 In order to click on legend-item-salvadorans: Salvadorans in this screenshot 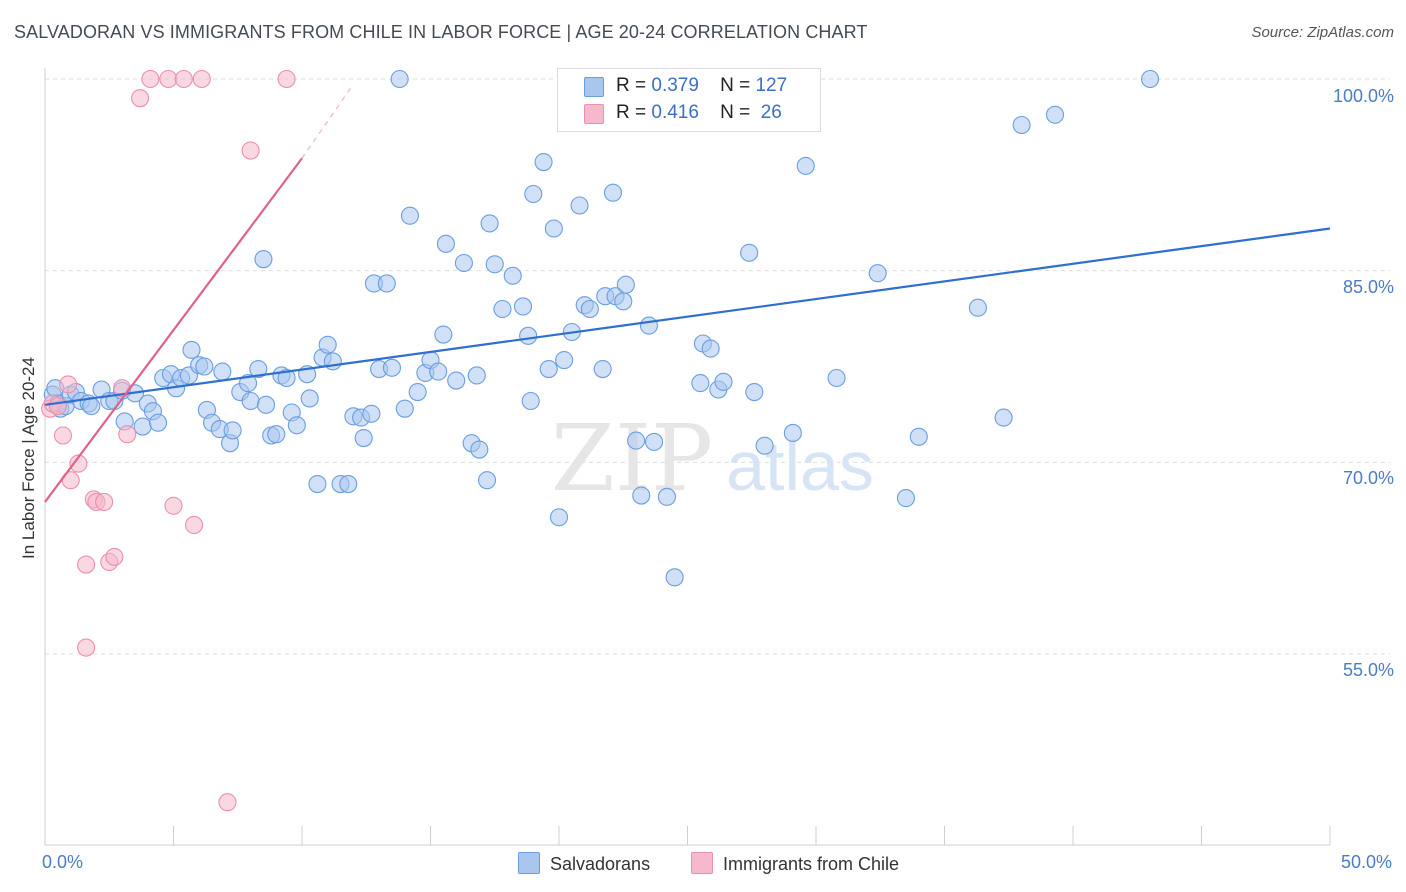, I will do `click(584, 863)`.